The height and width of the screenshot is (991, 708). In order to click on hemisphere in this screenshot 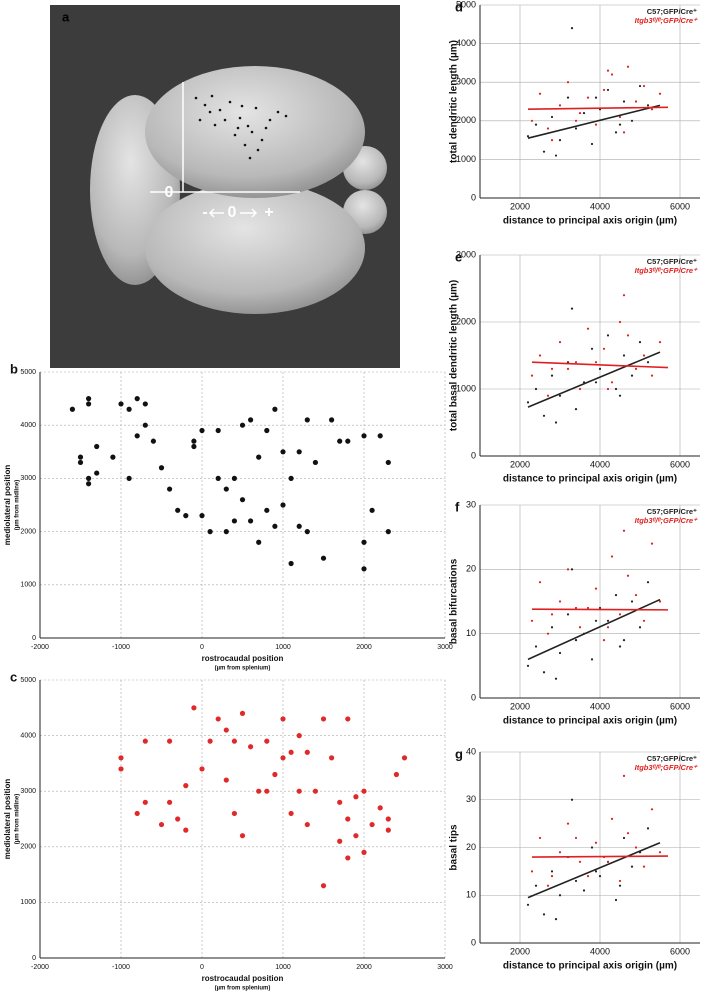, I will do `click(255, 248)`.